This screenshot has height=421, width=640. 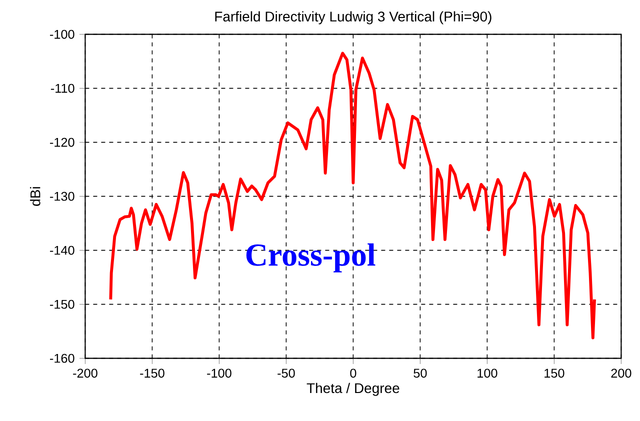 I want to click on x-tick-label: -150, so click(x=152, y=373).